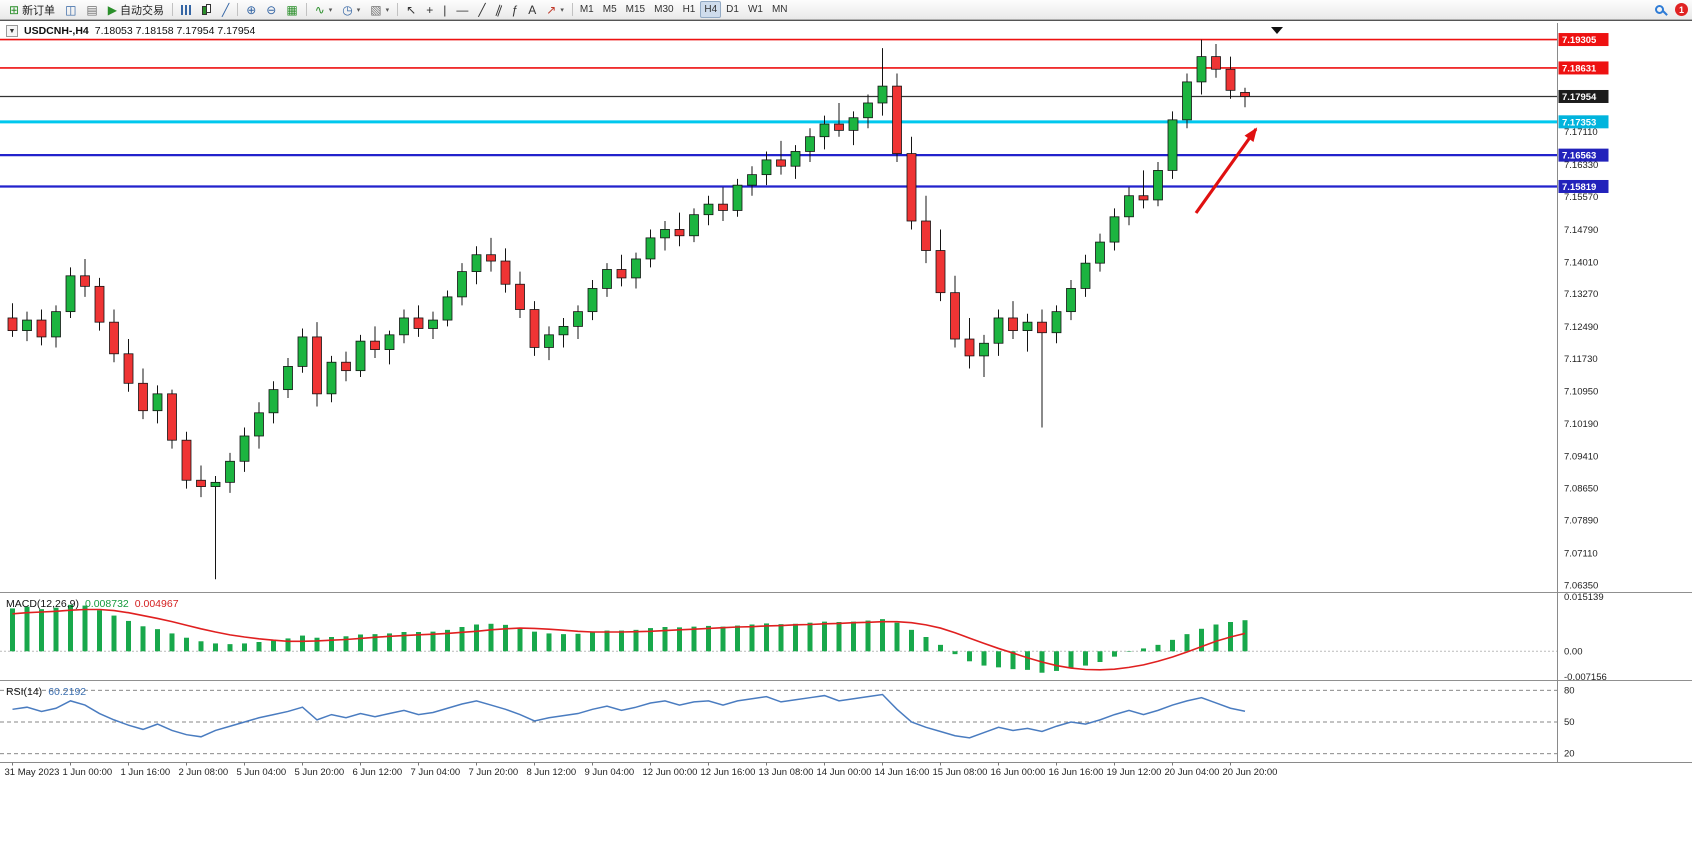  Describe the element at coordinates (1581, 132) in the screenshot. I see `svg-text: 7.17110` at that location.